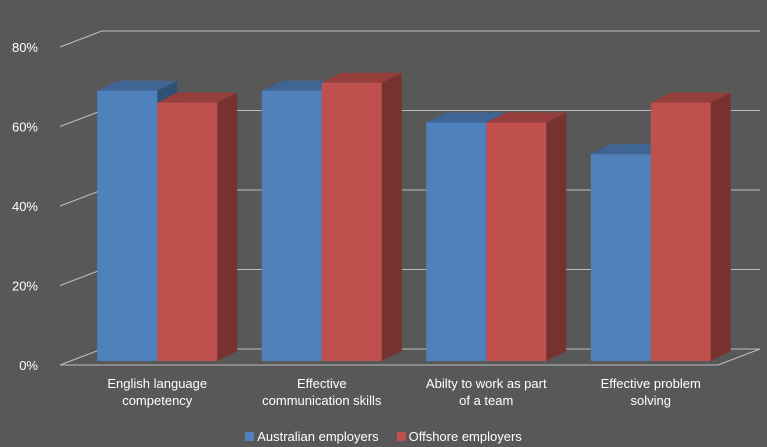  Describe the element at coordinates (322, 383) in the screenshot. I see `x-tick-label-line: Effective` at that location.